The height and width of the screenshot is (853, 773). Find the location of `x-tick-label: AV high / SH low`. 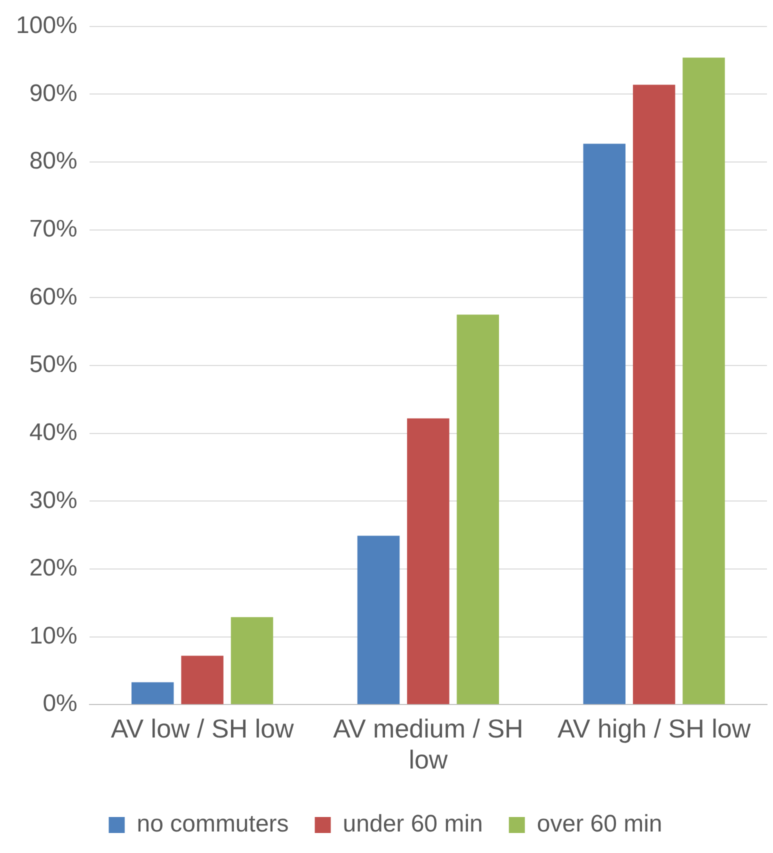

x-tick-label: AV high / SH low is located at coordinates (654, 728).